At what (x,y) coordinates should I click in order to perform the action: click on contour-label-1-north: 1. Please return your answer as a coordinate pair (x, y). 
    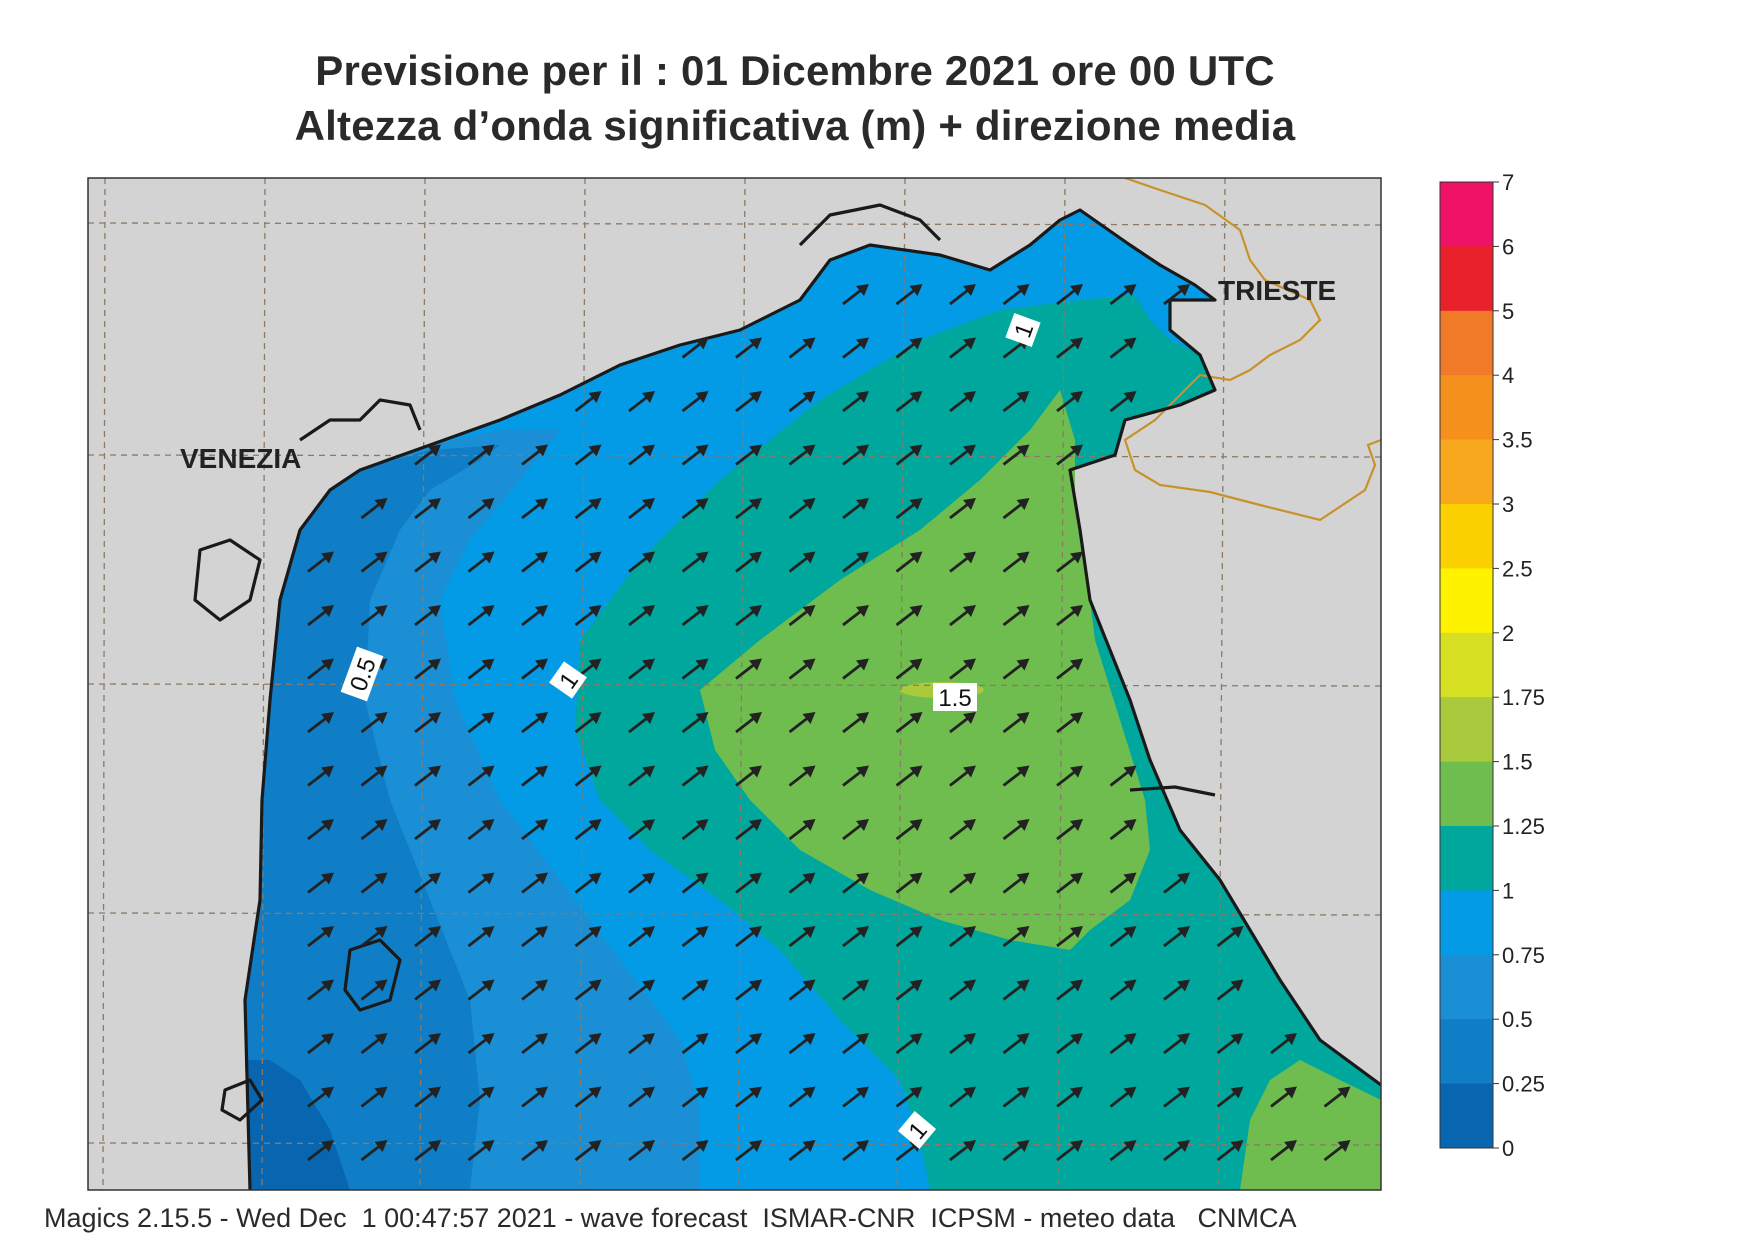
    Looking at the image, I should click on (1023, 330).